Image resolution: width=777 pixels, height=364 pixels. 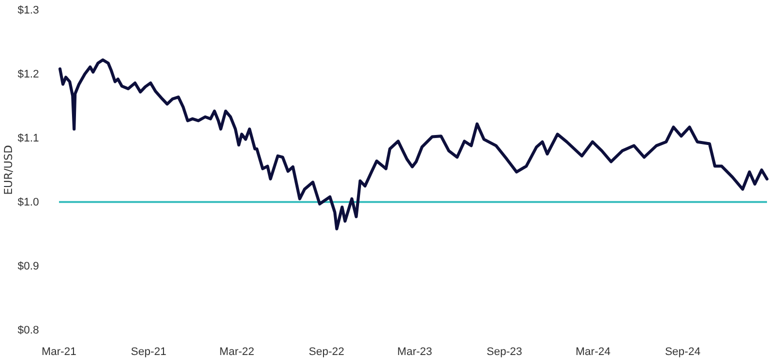 What do you see at coordinates (326, 352) in the screenshot?
I see `x-tick-label: Sep-22` at bounding box center [326, 352].